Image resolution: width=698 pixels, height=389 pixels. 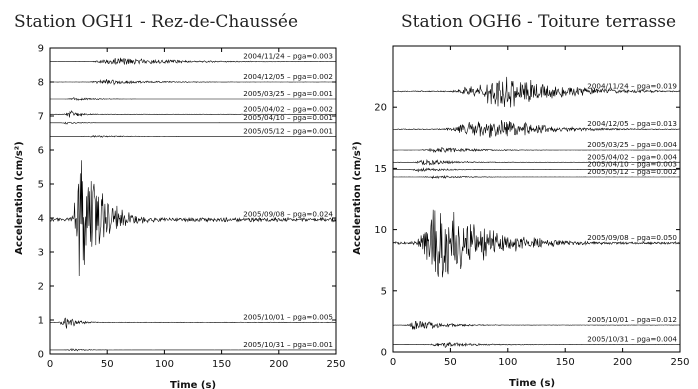 What do you see at coordinates (41, 151) in the screenshot?
I see `y-tick-label: 6` at bounding box center [41, 151].